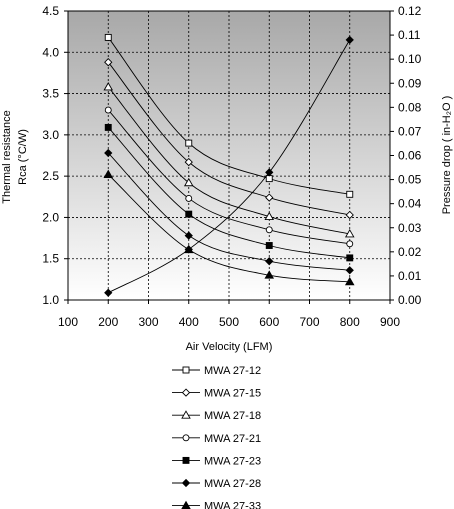 The image size is (454, 509). What do you see at coordinates (410, 228) in the screenshot?
I see `y-right-tick-label: 0.03` at bounding box center [410, 228].